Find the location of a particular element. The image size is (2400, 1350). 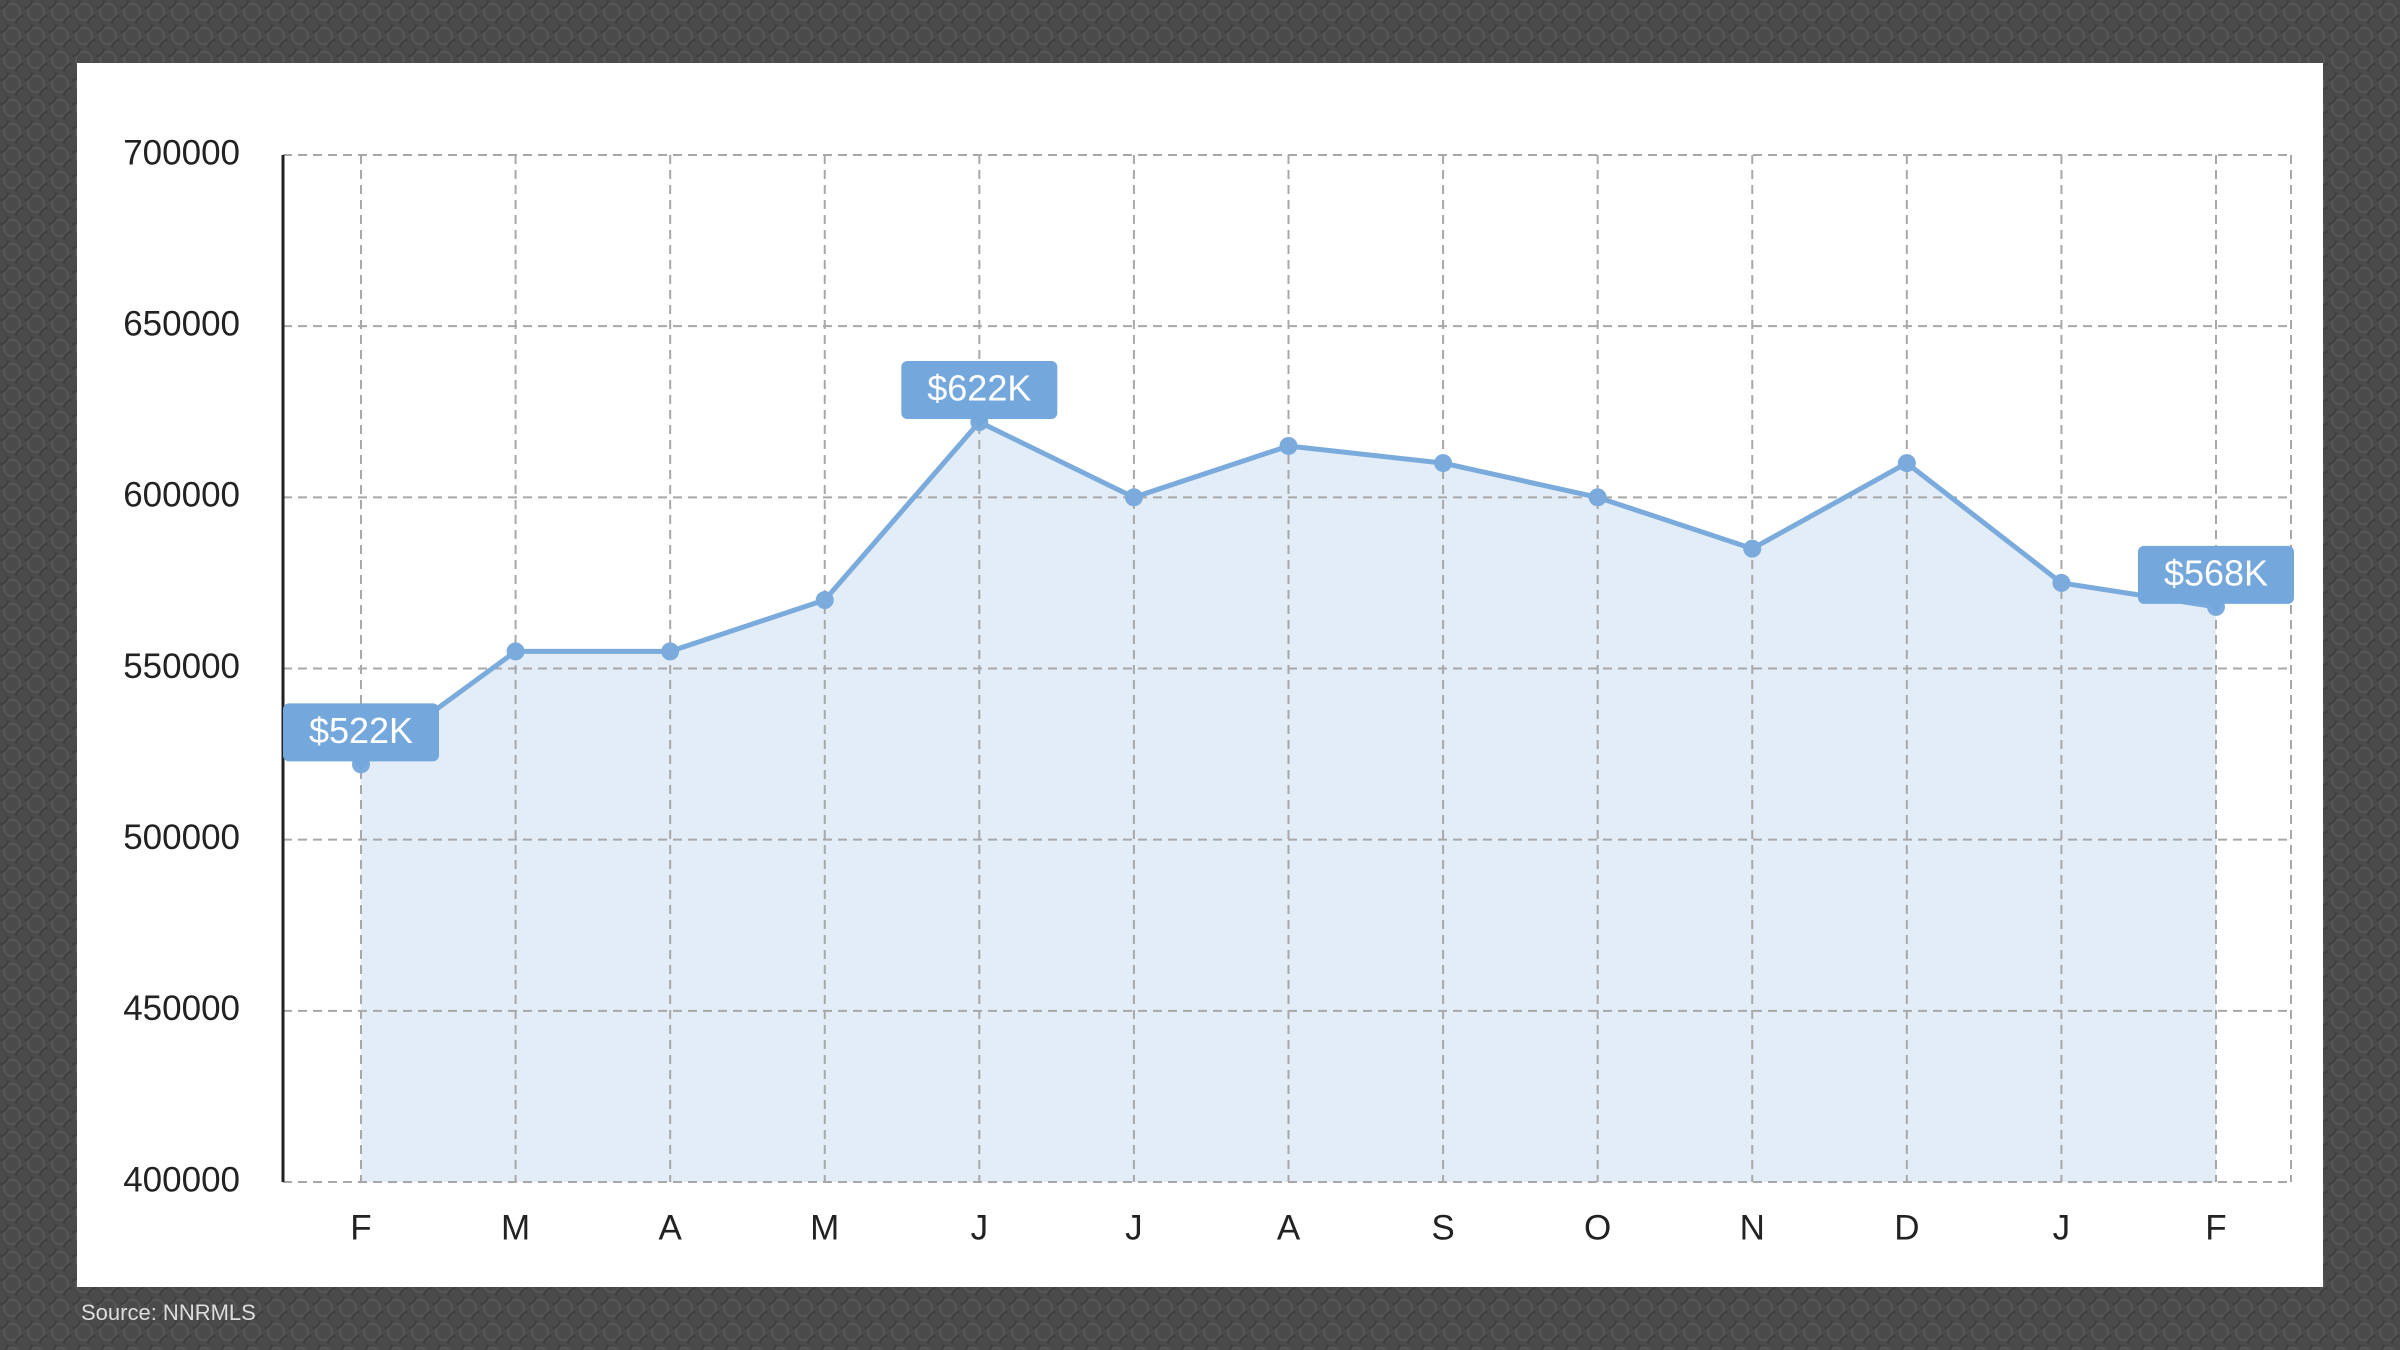

value-label: $522K is located at coordinates (361, 730).